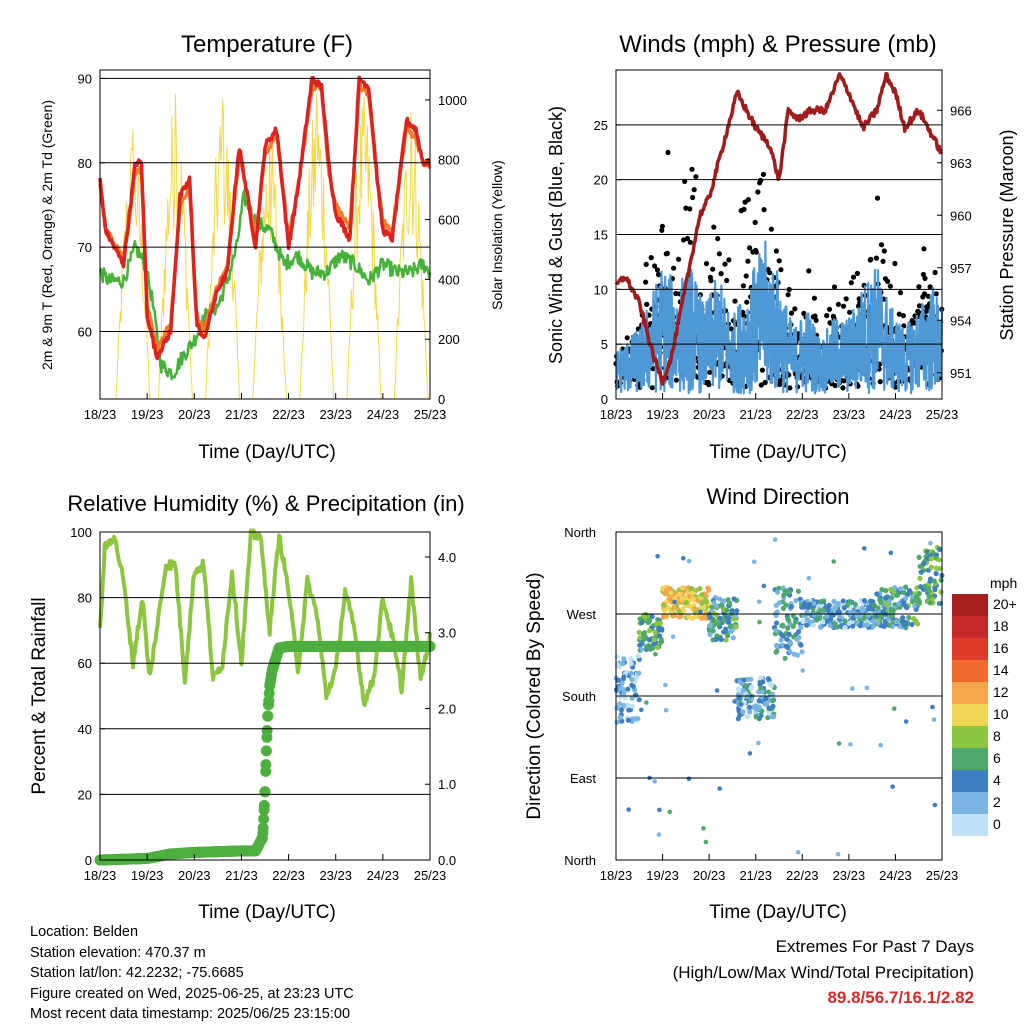  I want to click on x-tick-label: 18/23, so click(100, 414).